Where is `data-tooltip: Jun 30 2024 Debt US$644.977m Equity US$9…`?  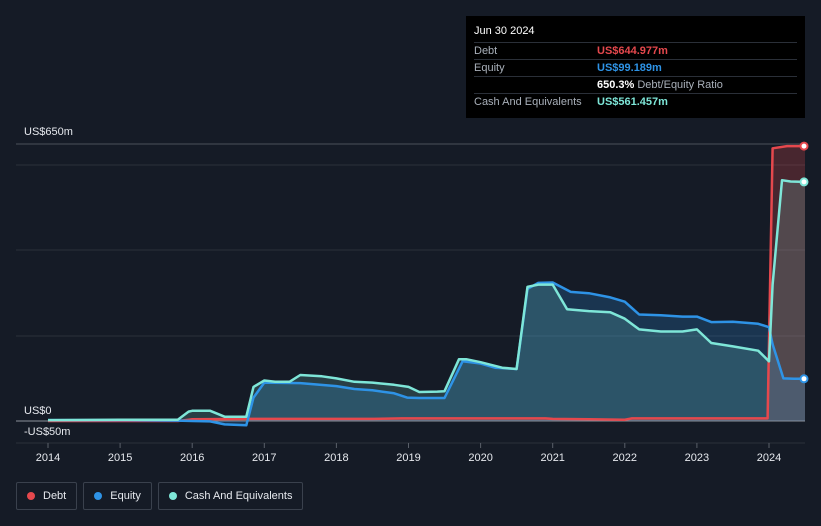
data-tooltip: Jun 30 2024 Debt US$644.977m Equity US$9… is located at coordinates (635, 67).